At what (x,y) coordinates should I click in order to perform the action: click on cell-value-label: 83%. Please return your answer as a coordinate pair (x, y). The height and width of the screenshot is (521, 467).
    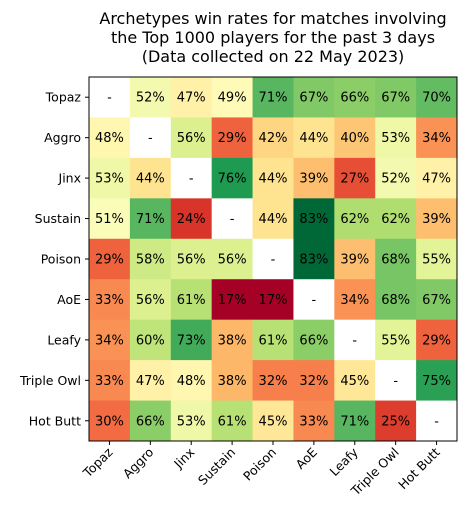
    Looking at the image, I should click on (313, 219).